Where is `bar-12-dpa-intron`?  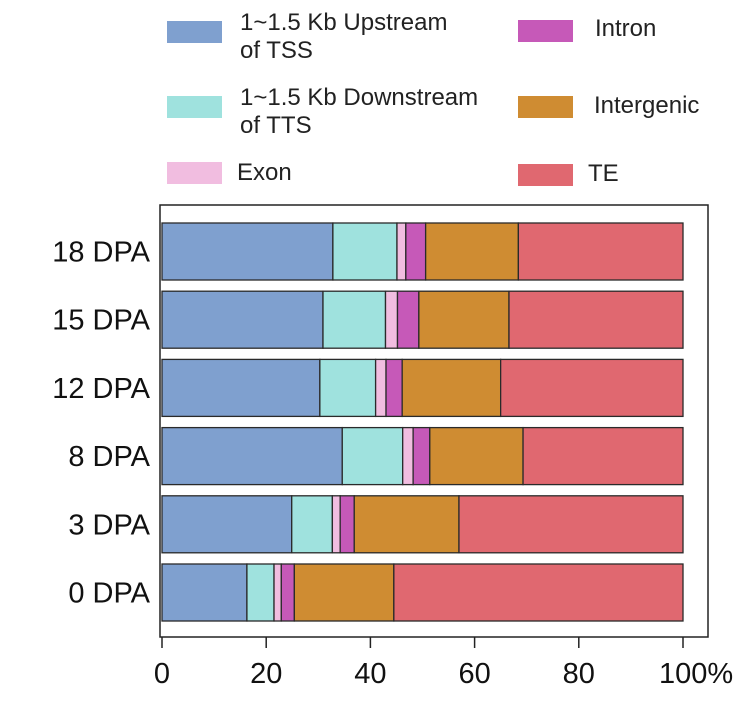 bar-12-dpa-intron is located at coordinates (394, 388).